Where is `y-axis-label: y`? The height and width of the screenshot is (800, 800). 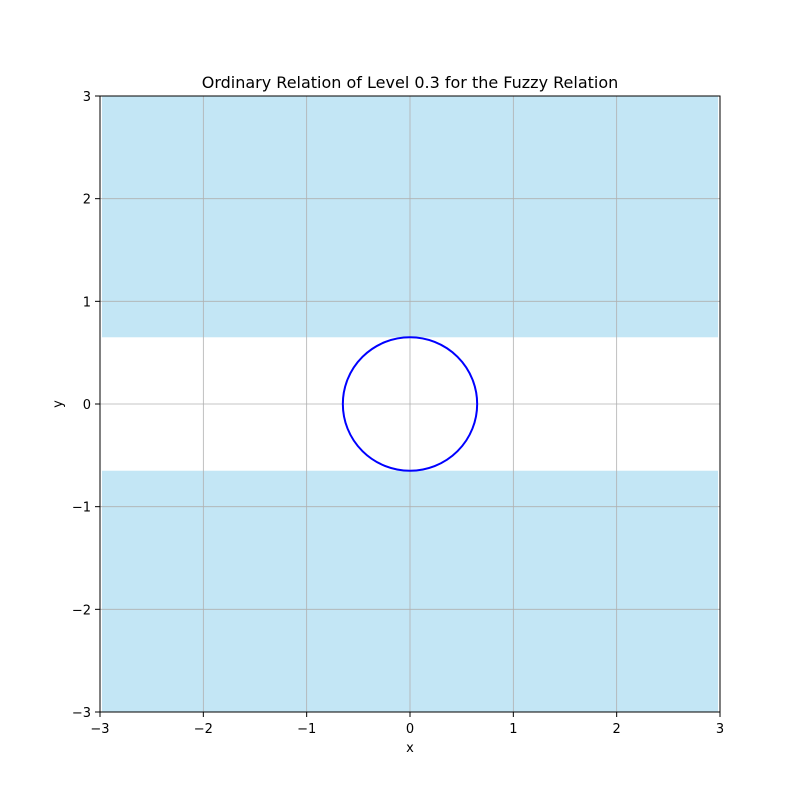
y-axis-label: y is located at coordinates (58, 404).